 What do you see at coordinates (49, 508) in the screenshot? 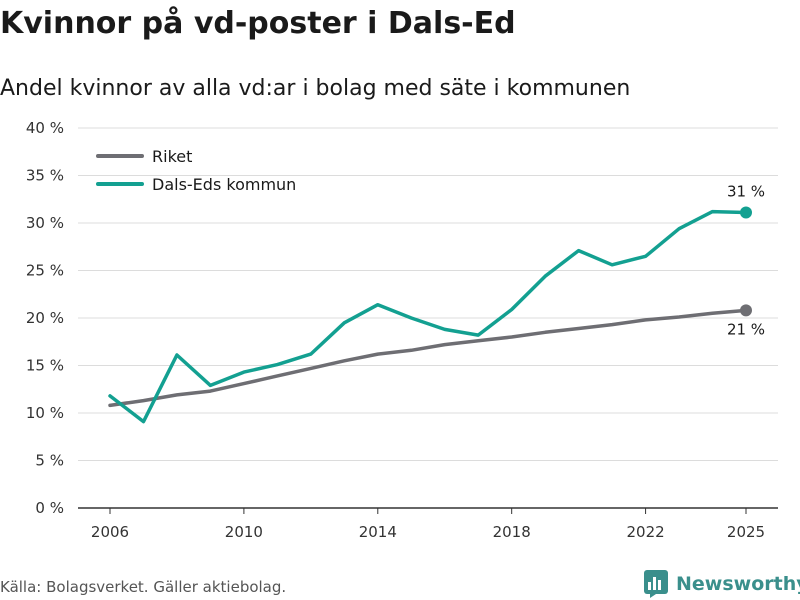
I see `y-tick-label: 0 %` at bounding box center [49, 508].